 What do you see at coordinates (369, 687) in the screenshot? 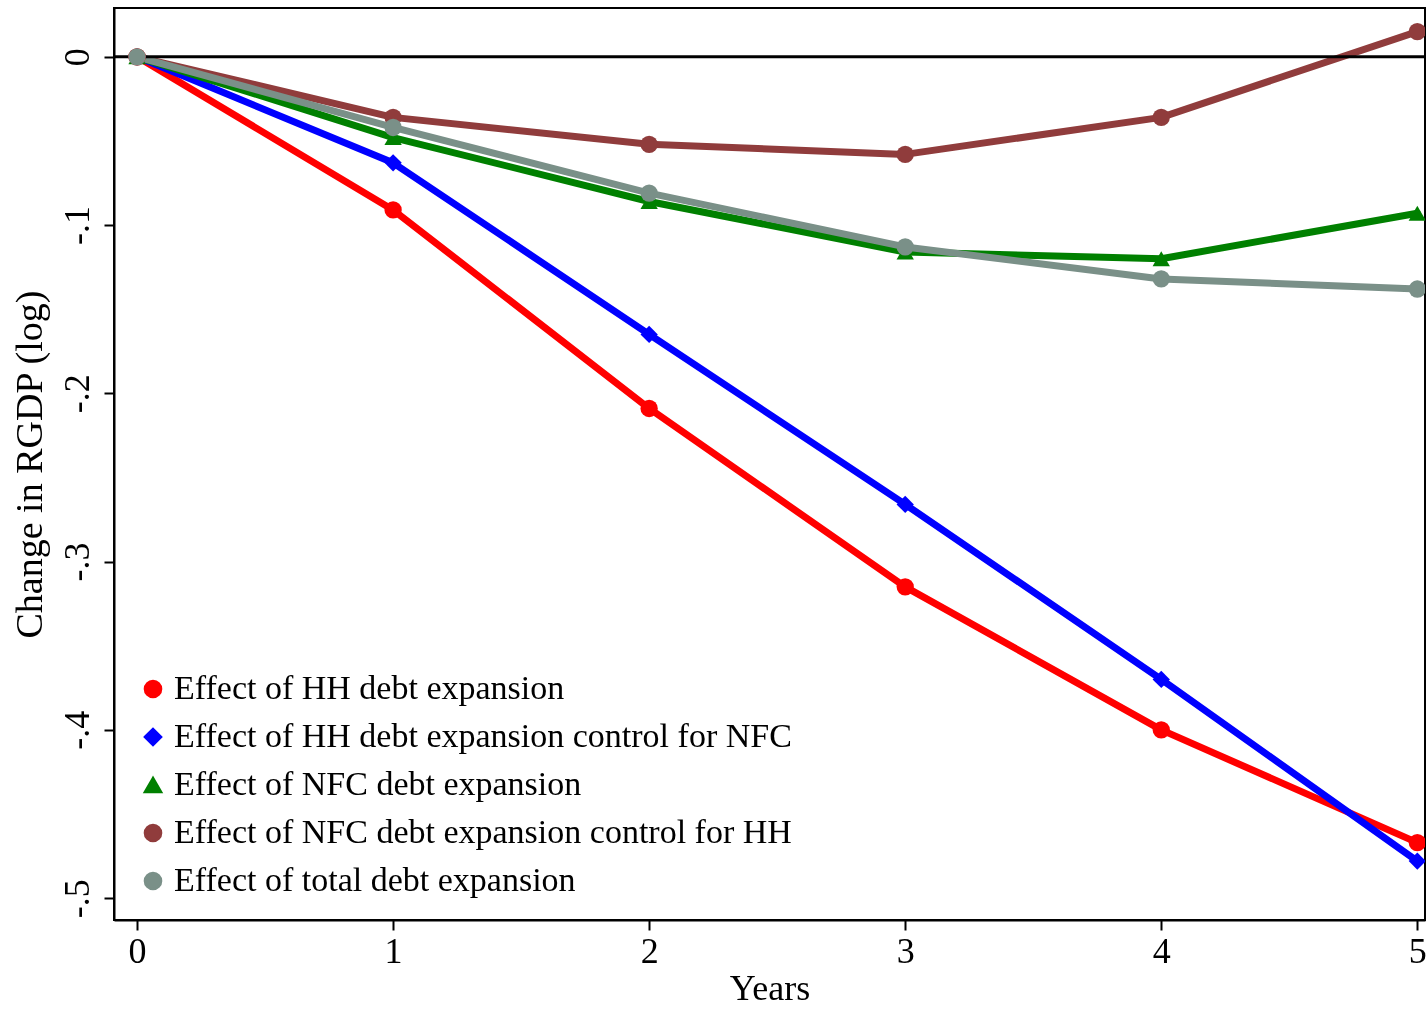
I see `legend-label: Effect of HH debt expansion` at bounding box center [369, 687].